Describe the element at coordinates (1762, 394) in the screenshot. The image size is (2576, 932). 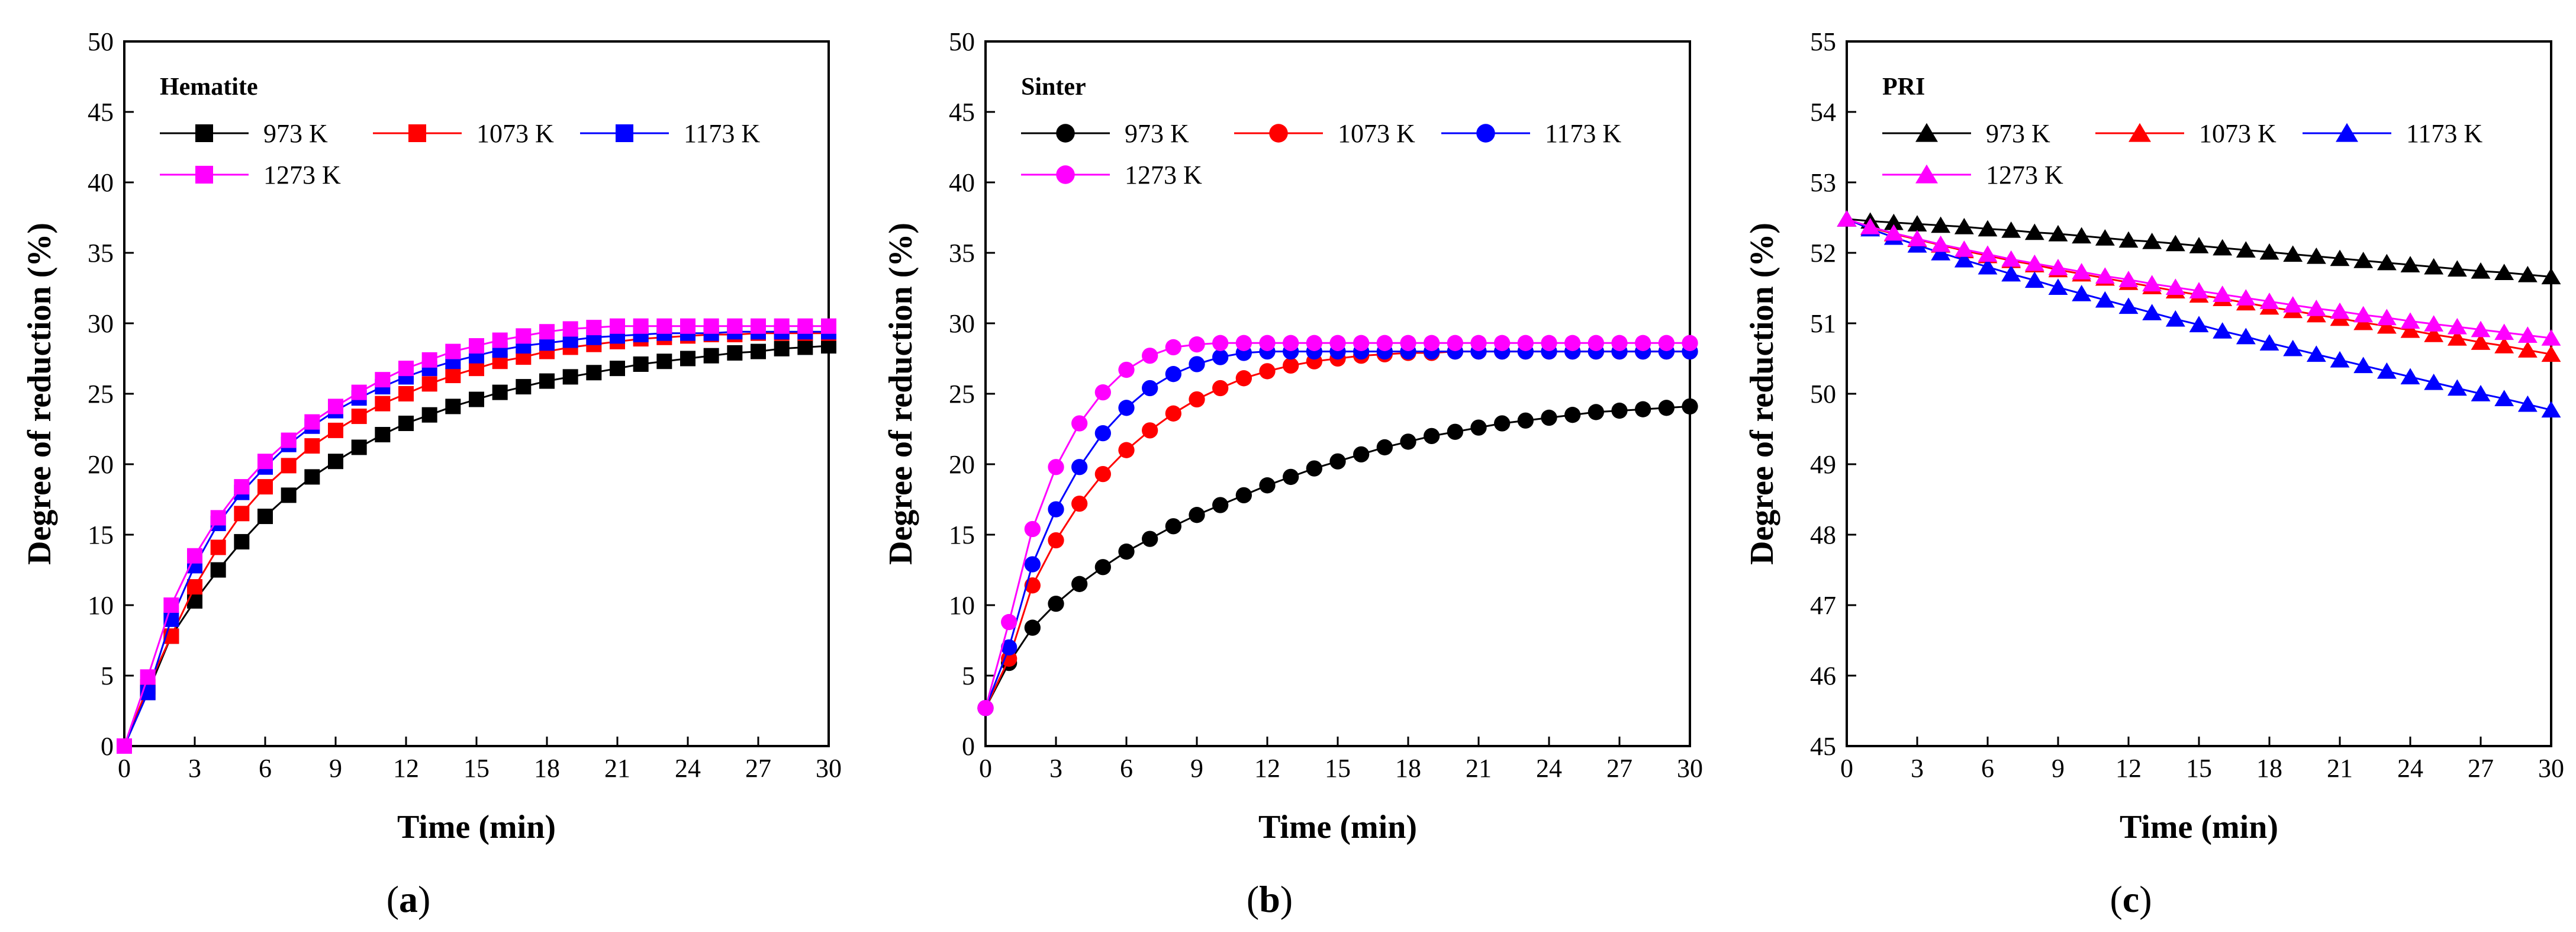
I see `y-axis-title: Degree of reduction (%)` at that location.